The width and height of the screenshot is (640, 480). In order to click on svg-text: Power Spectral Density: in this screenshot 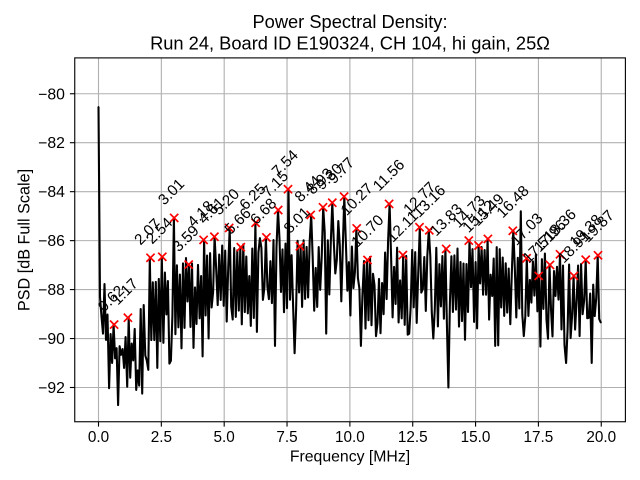, I will do `click(349, 21)`.